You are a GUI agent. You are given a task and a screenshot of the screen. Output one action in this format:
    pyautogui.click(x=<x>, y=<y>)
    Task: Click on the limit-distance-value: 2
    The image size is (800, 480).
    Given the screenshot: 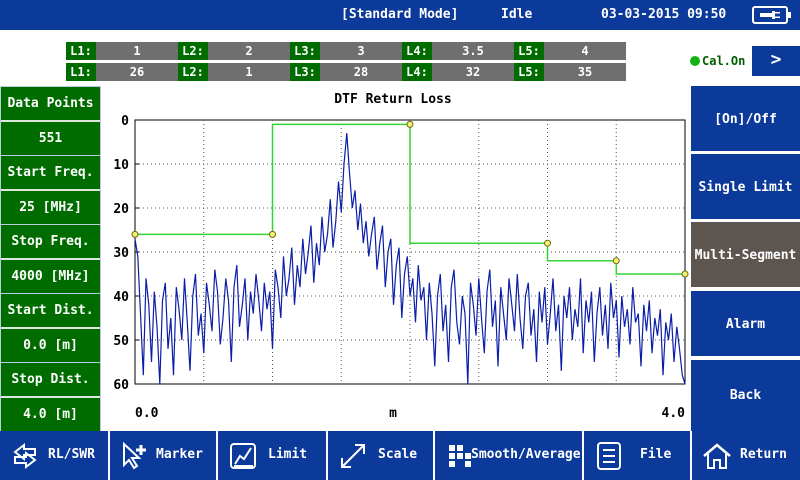 What is the action you would take?
    pyautogui.click(x=249, y=51)
    